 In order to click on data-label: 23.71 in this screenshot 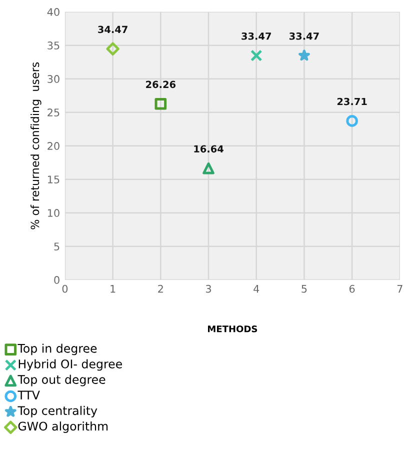, I will do `click(352, 102)`.